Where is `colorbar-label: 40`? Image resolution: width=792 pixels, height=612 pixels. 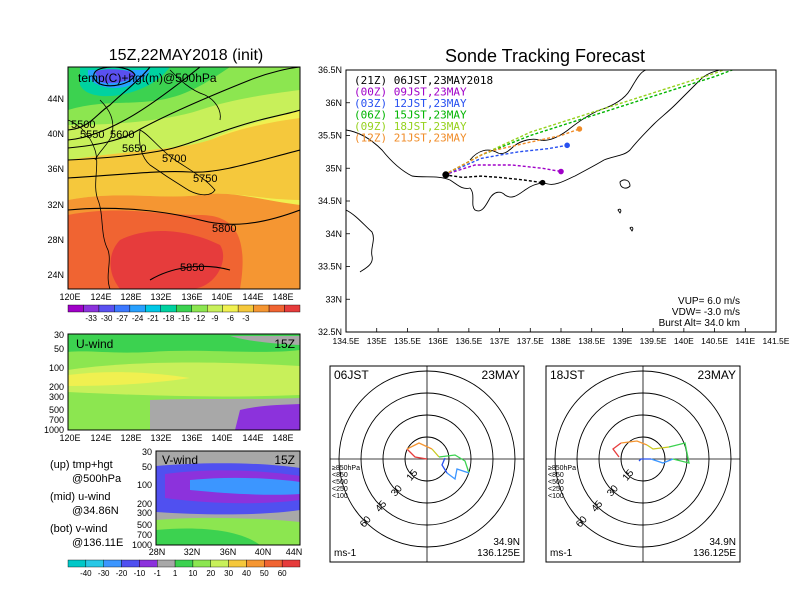 colorbar-label: 40 is located at coordinates (246, 573).